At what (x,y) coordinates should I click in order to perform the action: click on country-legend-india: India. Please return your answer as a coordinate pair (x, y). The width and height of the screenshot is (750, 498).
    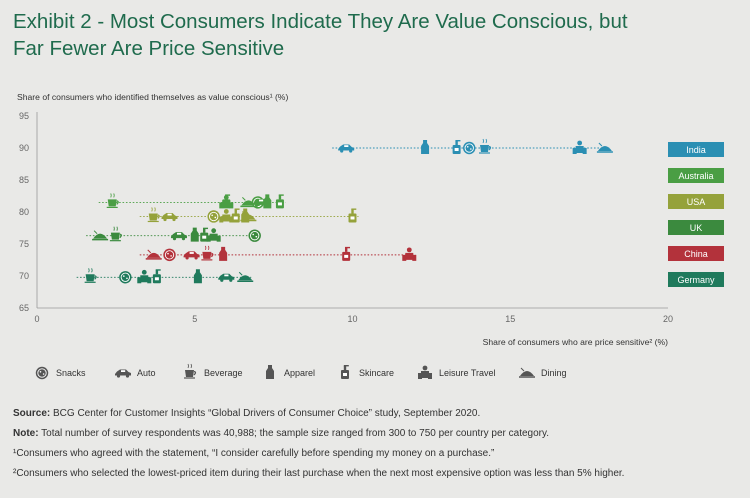
    Looking at the image, I should click on (696, 149).